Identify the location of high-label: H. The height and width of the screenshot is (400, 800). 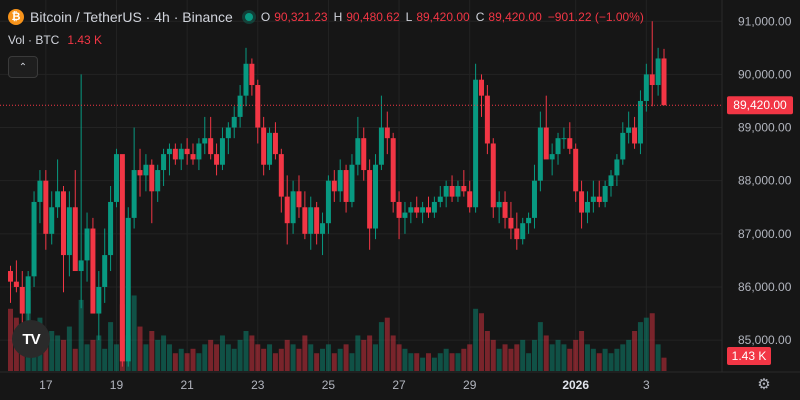
(338, 17).